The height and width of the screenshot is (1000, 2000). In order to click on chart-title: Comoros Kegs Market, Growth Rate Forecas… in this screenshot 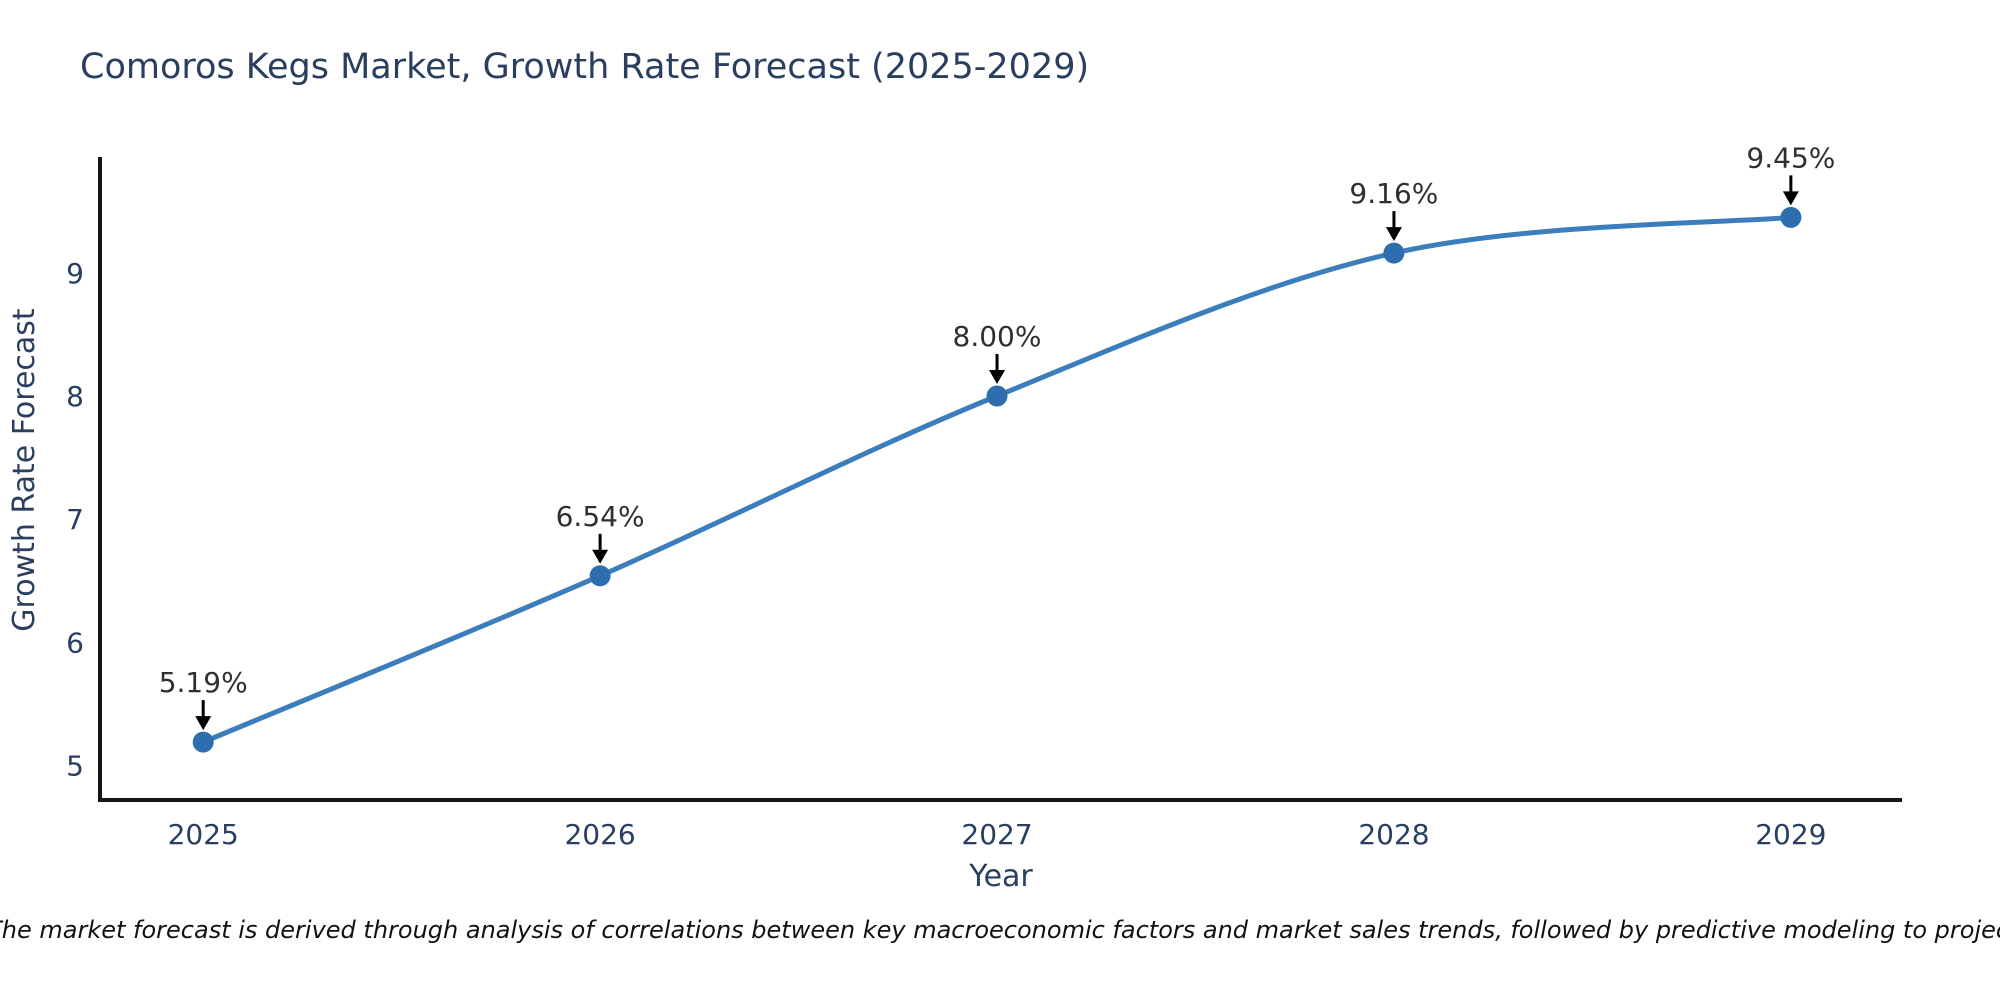, I will do `click(584, 67)`.